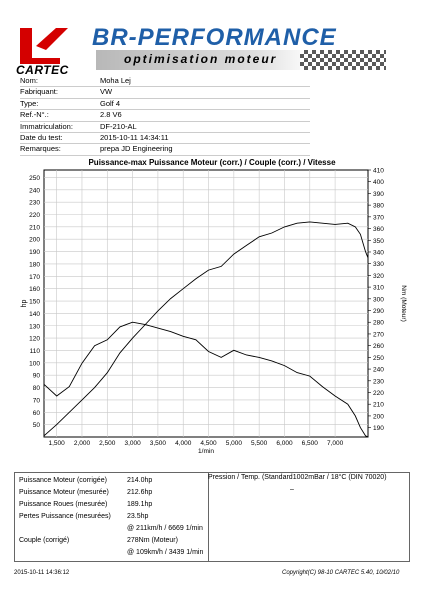 The width and height of the screenshot is (424, 600). What do you see at coordinates (35, 351) in the screenshot?
I see `y-tick-label: 110` at bounding box center [35, 351].